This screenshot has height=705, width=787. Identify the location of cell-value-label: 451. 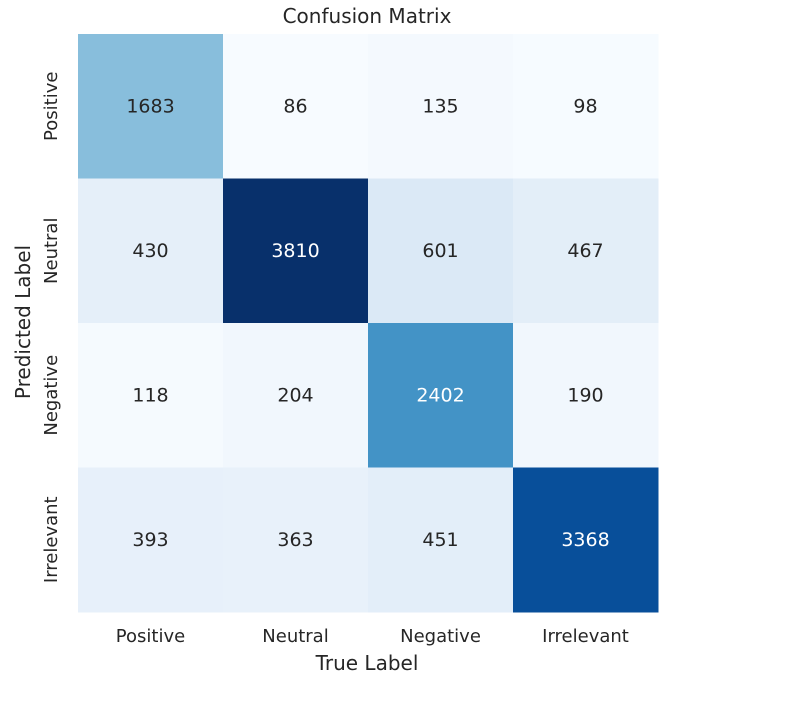
(440, 540).